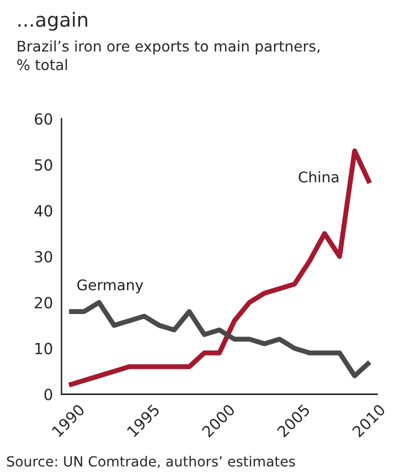 The image size is (410, 475). I want to click on y-tick-label: 40, so click(43, 211).